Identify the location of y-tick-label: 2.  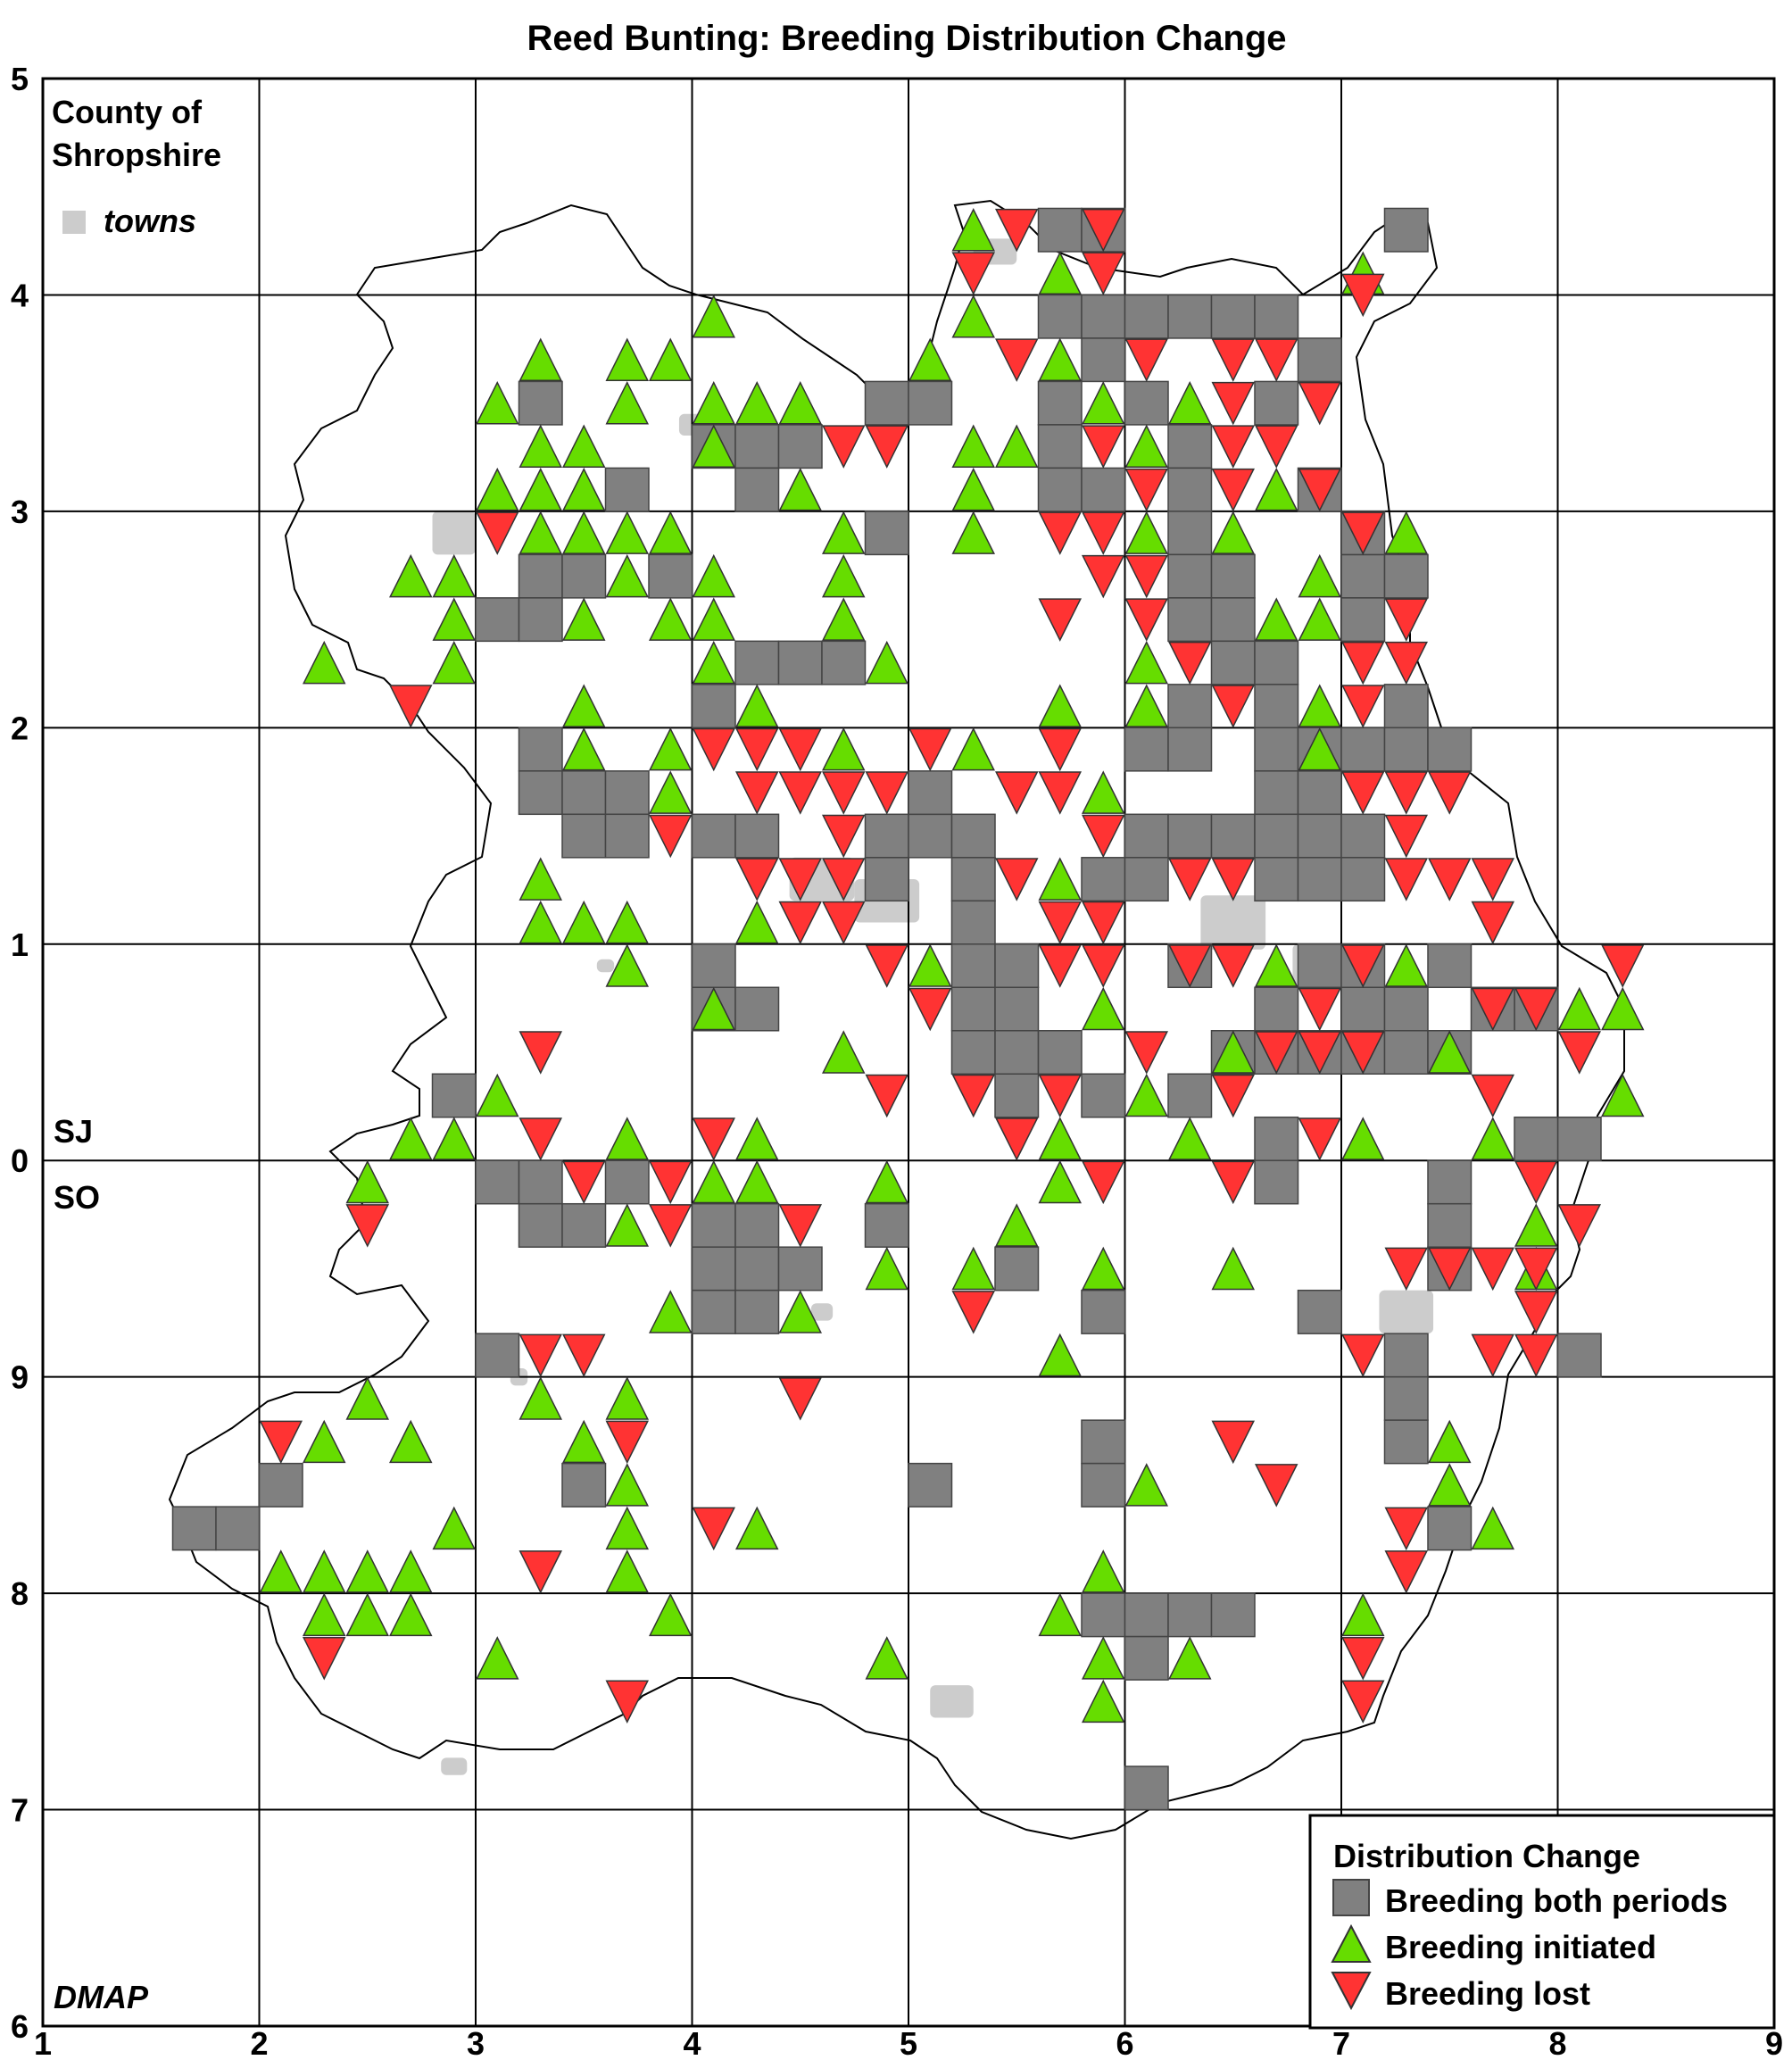
(20, 728).